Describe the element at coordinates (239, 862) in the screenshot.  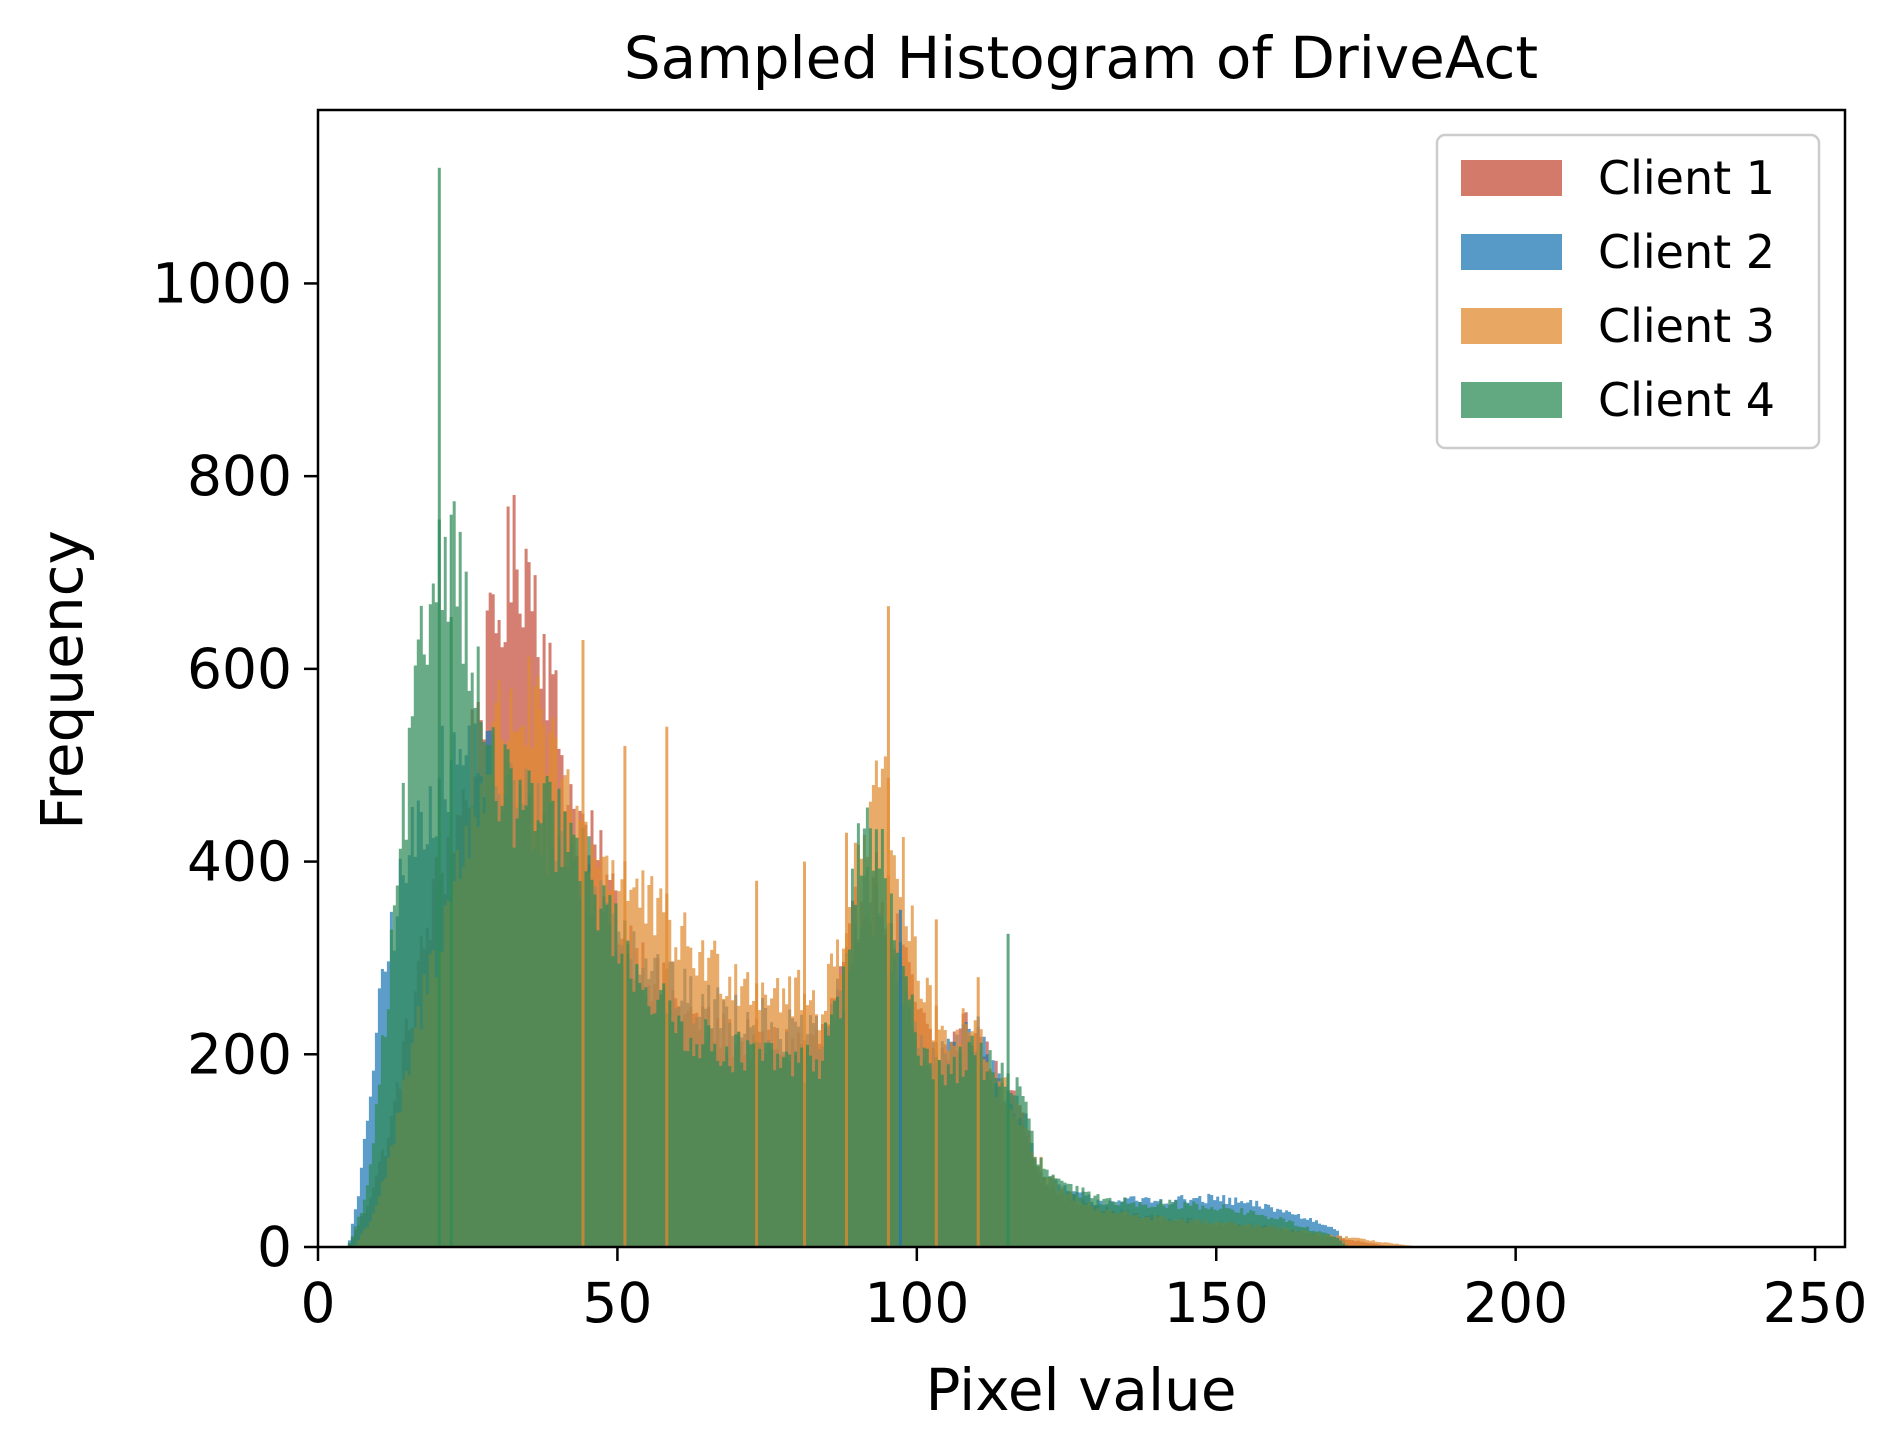
I see `y-tick-label: 400` at that location.